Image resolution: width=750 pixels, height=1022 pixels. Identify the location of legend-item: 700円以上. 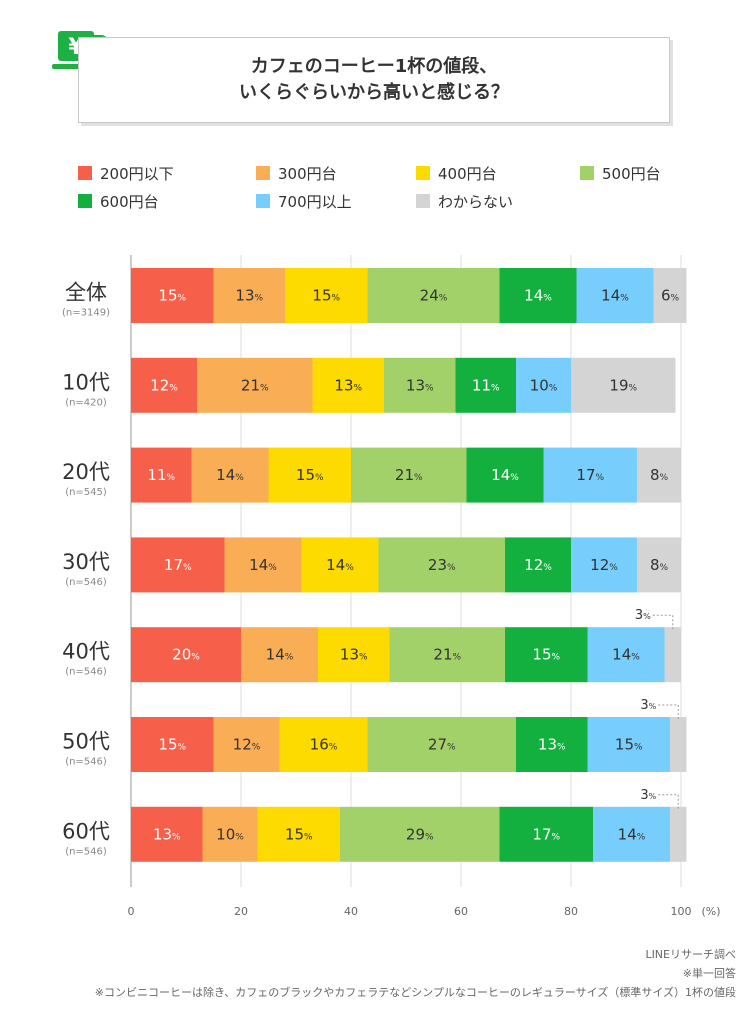
(304, 201).